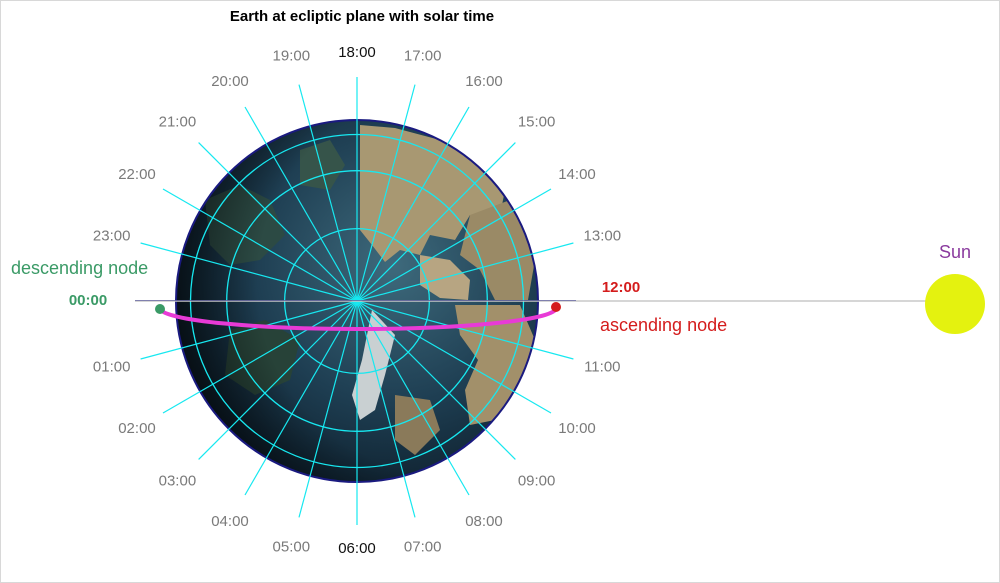  I want to click on hour-label-1600: 16:00, so click(484, 81).